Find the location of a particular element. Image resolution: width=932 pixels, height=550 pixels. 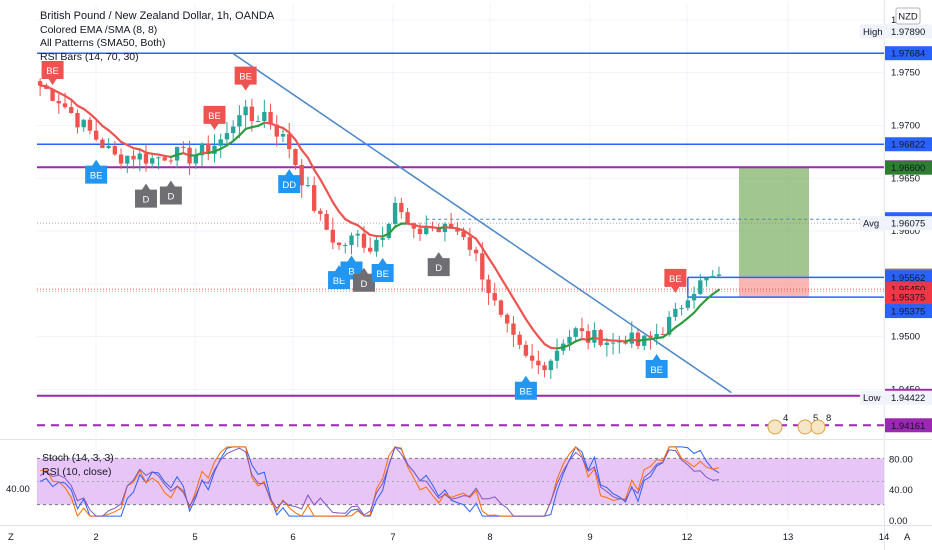

target-zone is located at coordinates (774, 222).